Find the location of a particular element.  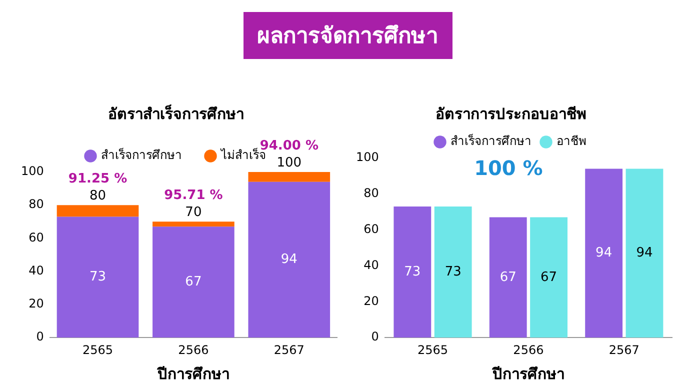

annotation: 95.71 % is located at coordinates (193, 196).